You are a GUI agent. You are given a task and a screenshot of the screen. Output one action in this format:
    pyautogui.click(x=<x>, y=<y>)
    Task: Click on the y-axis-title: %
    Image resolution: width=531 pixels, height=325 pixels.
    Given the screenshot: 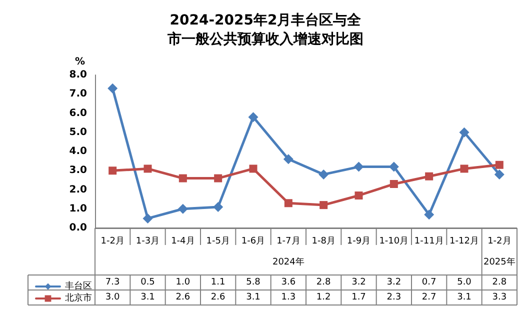 What is the action you would take?
    pyautogui.click(x=79, y=62)
    